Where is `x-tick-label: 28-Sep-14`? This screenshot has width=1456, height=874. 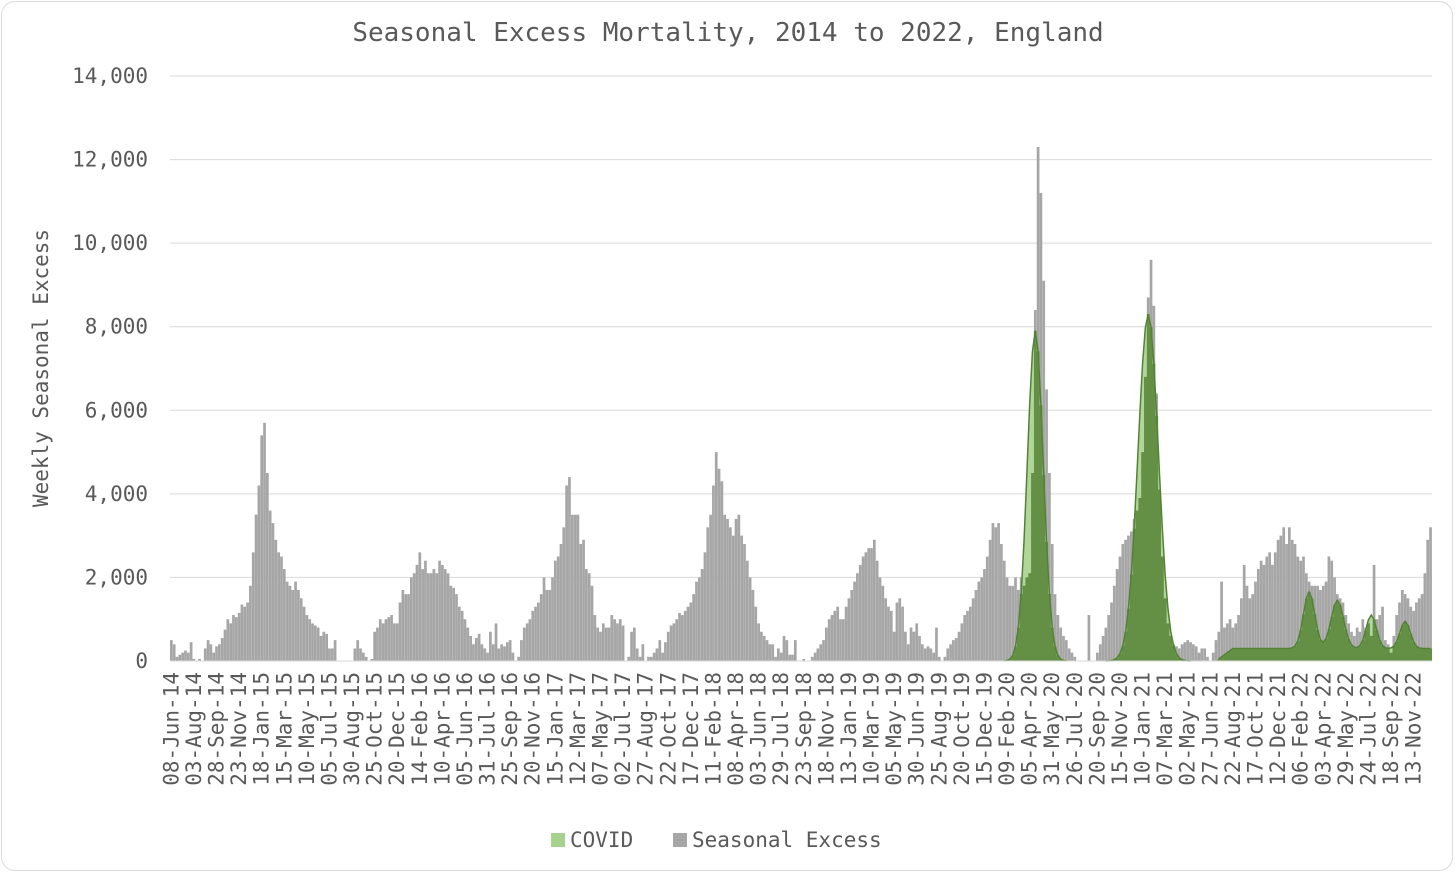 x-tick-label: 28-Sep-14 is located at coordinates (217, 729).